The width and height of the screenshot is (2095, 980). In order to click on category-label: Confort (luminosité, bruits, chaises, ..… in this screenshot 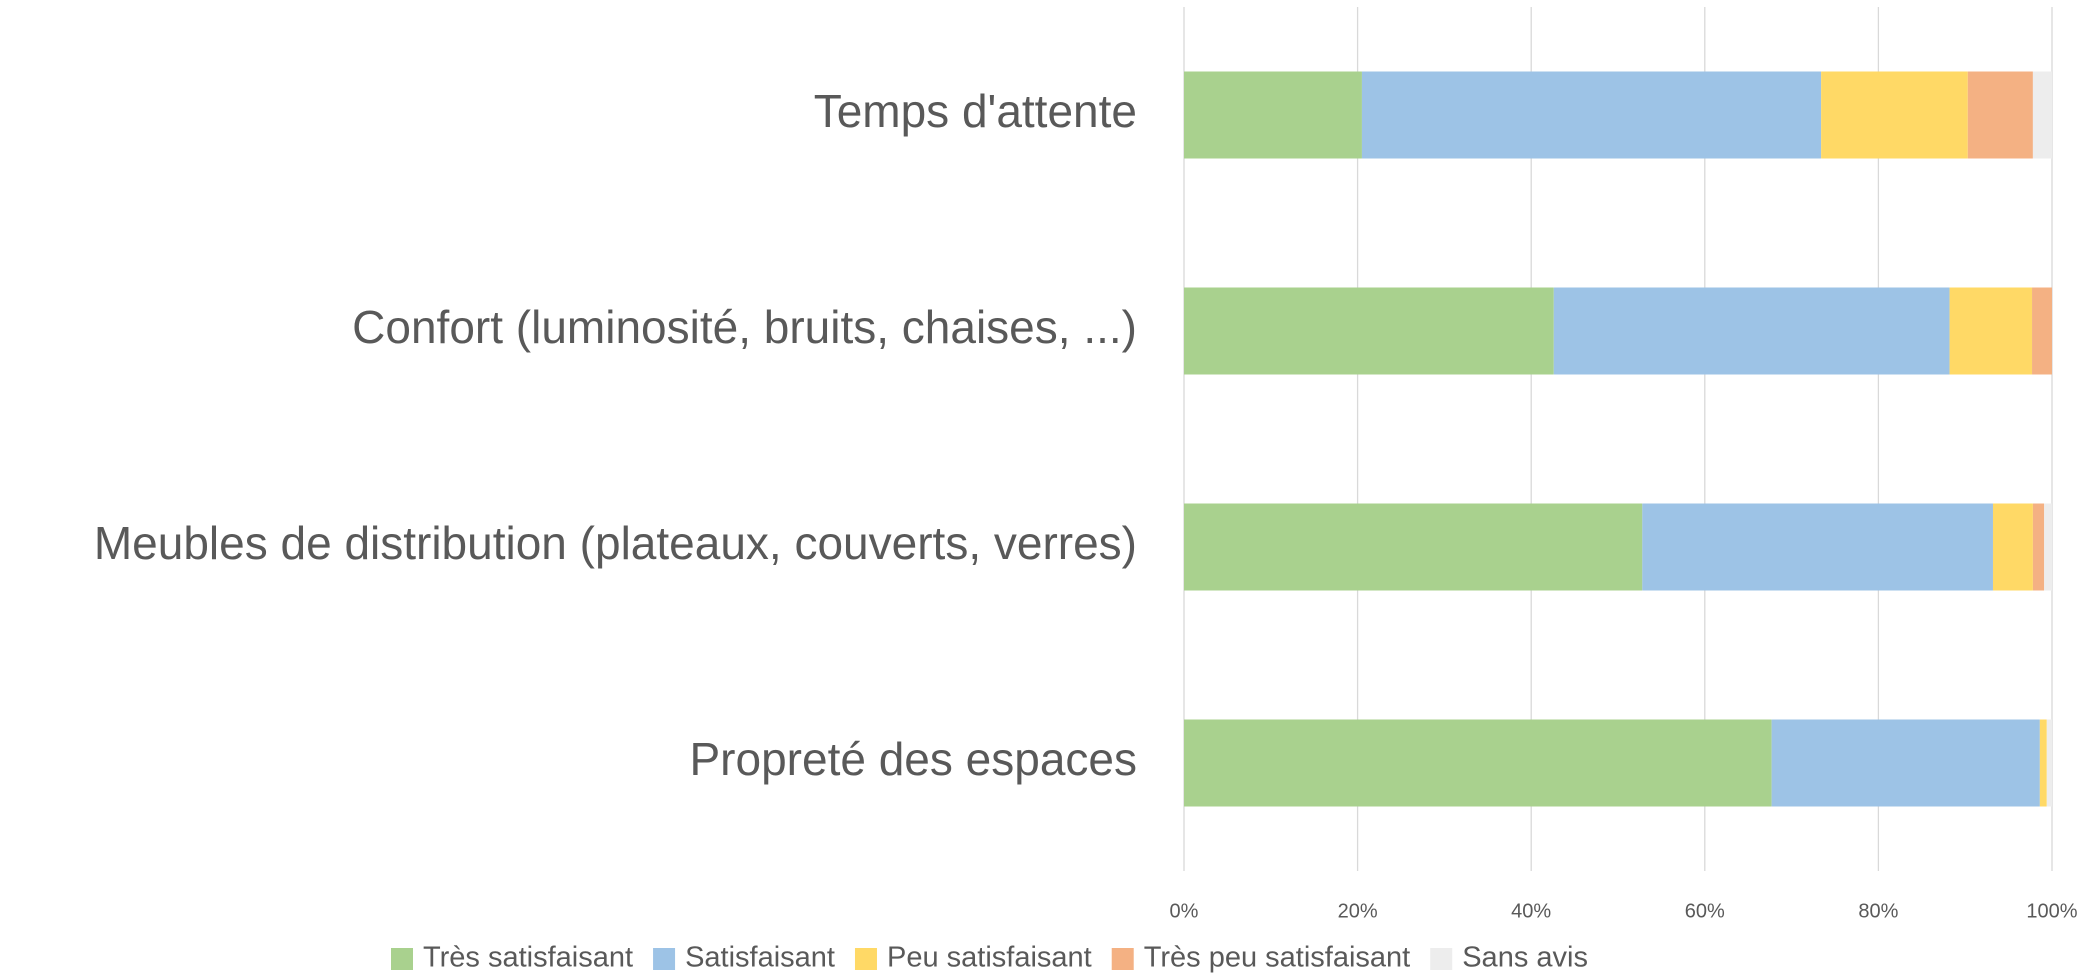, I will do `click(744, 327)`.